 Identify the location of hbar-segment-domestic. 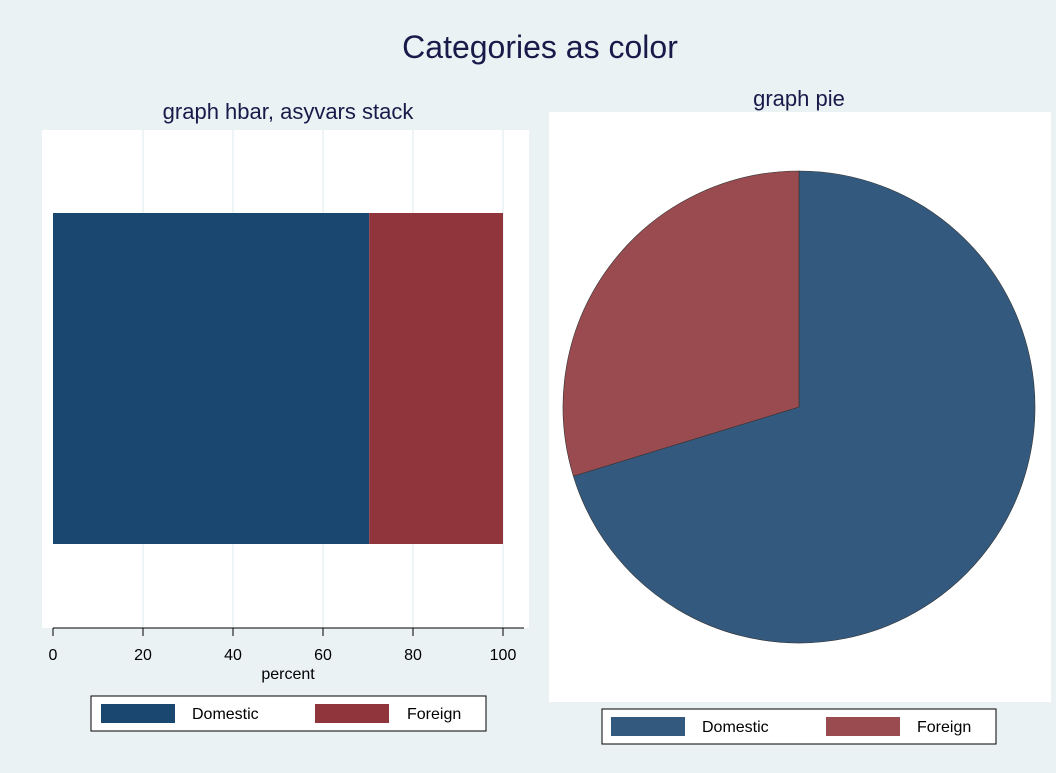
(211, 378).